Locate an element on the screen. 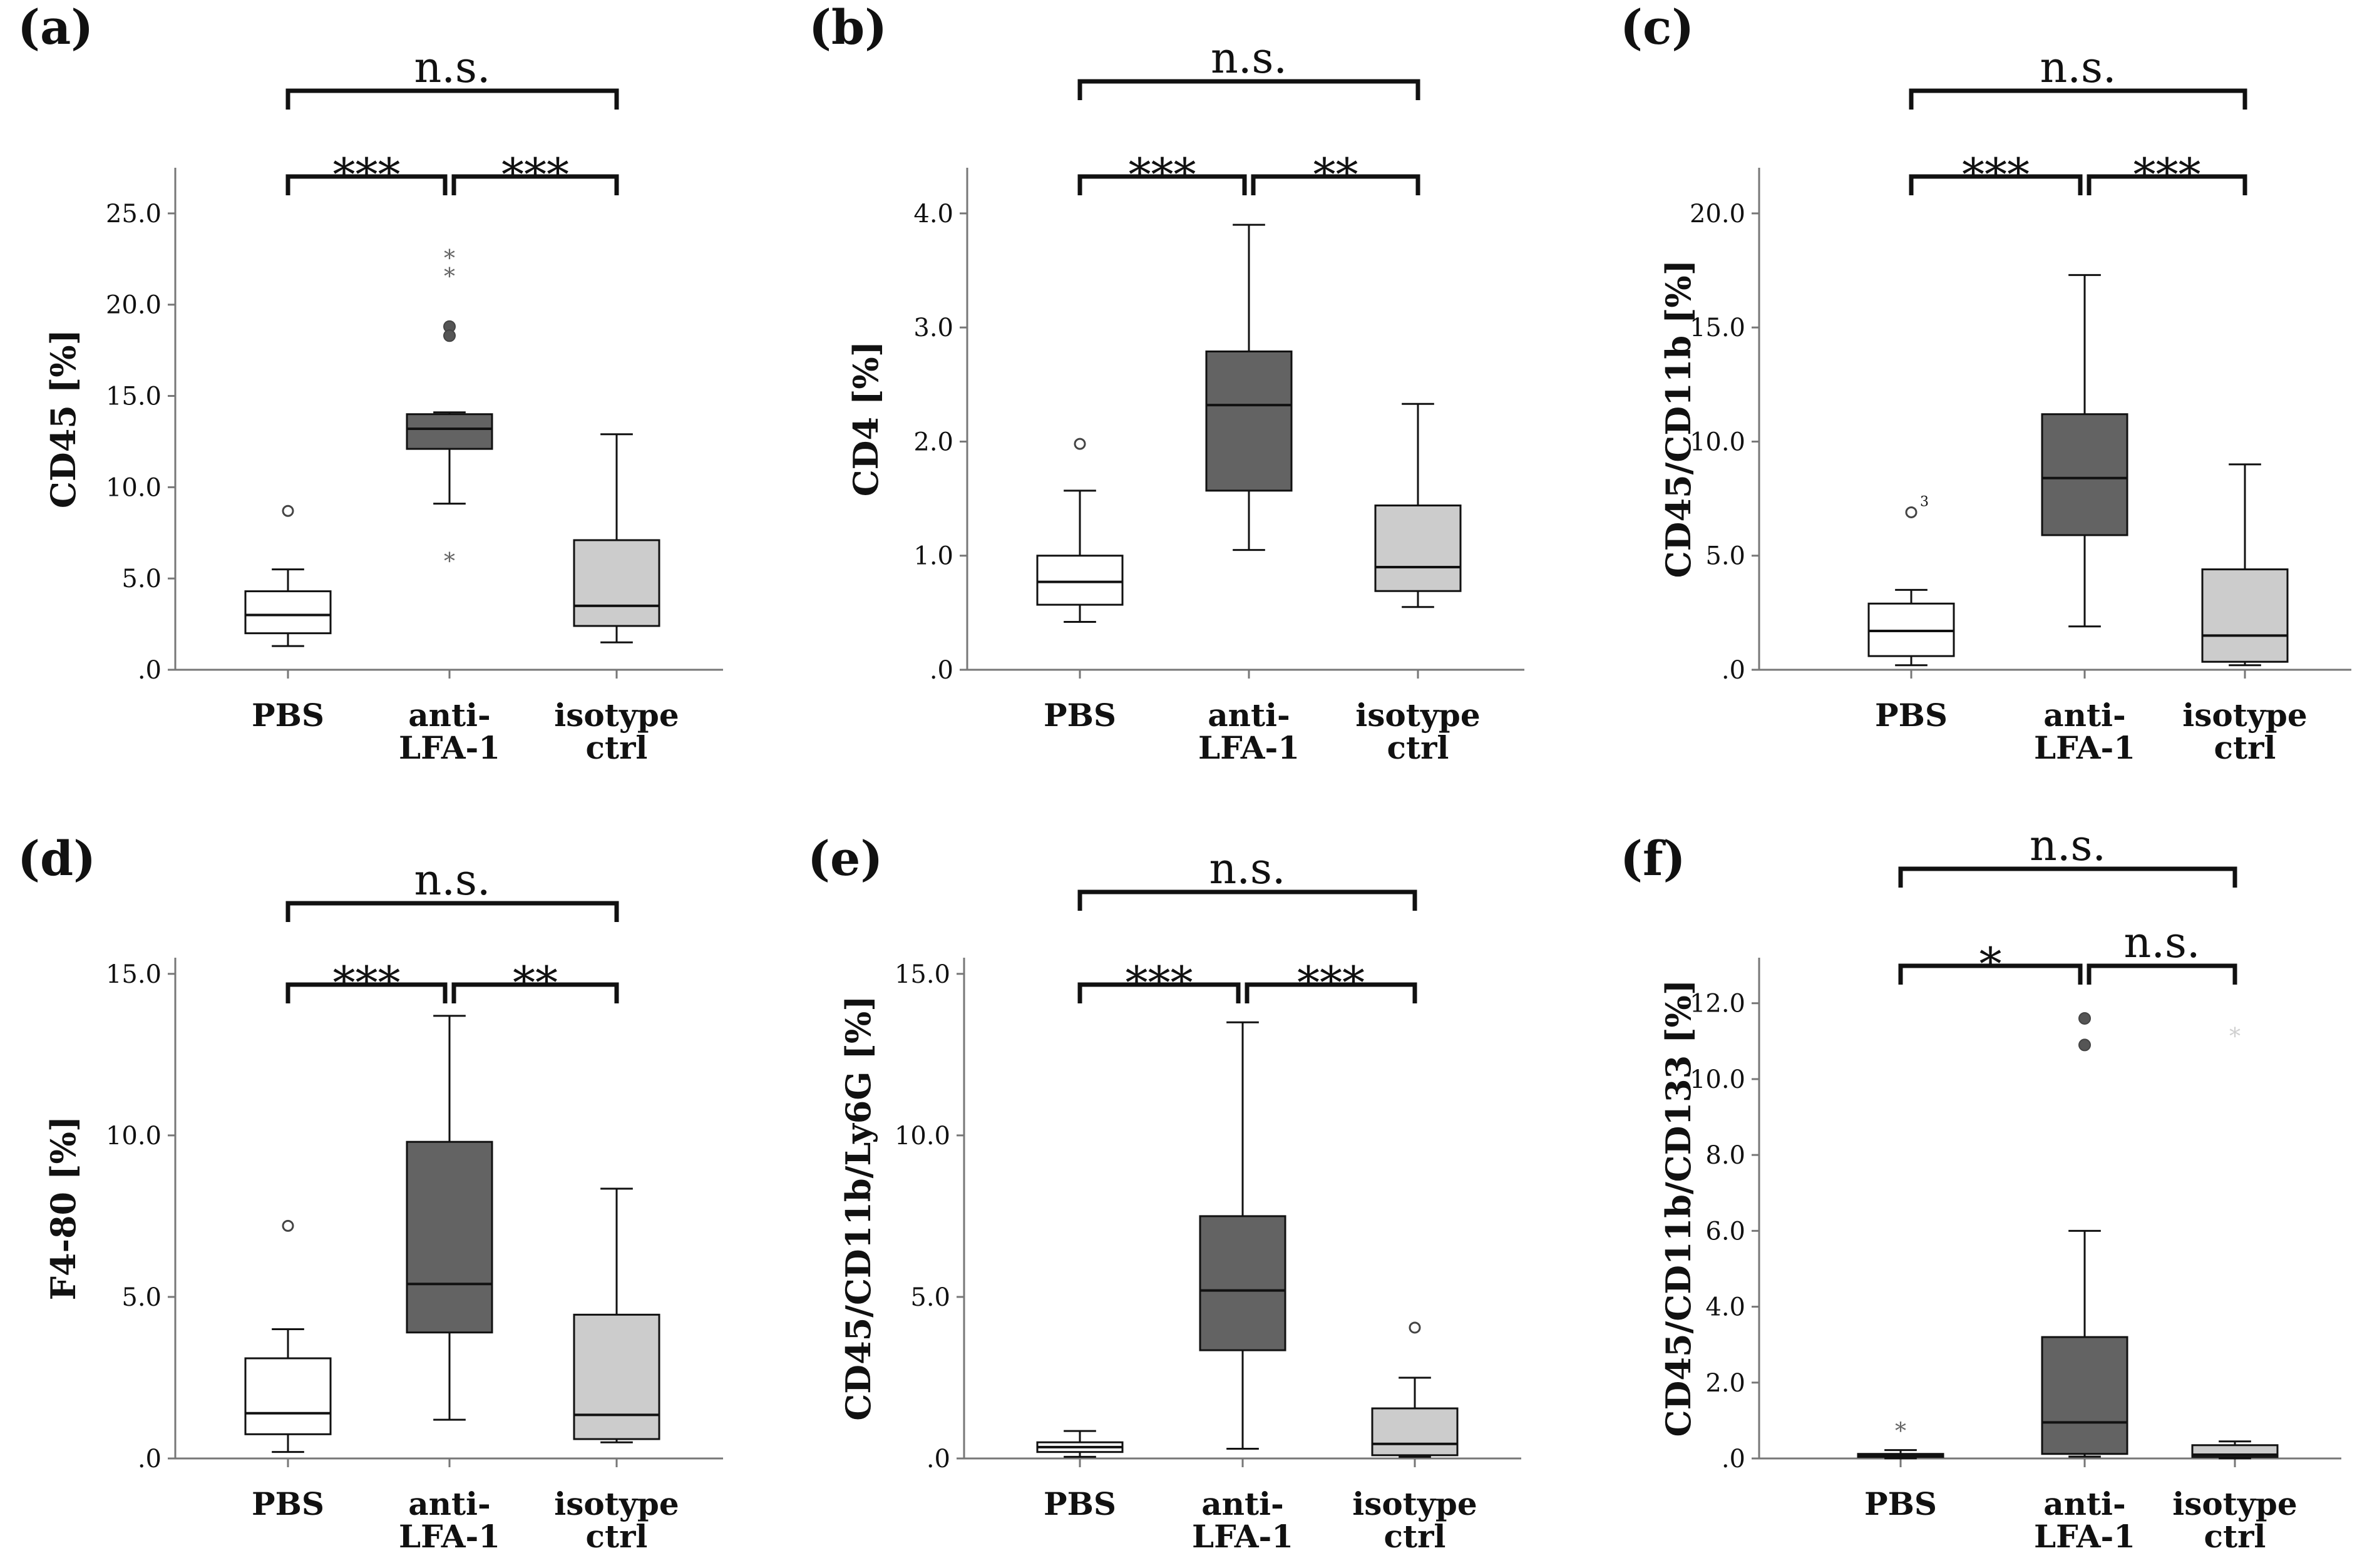  y-tick-label: 4.0 is located at coordinates (1725, 1307).